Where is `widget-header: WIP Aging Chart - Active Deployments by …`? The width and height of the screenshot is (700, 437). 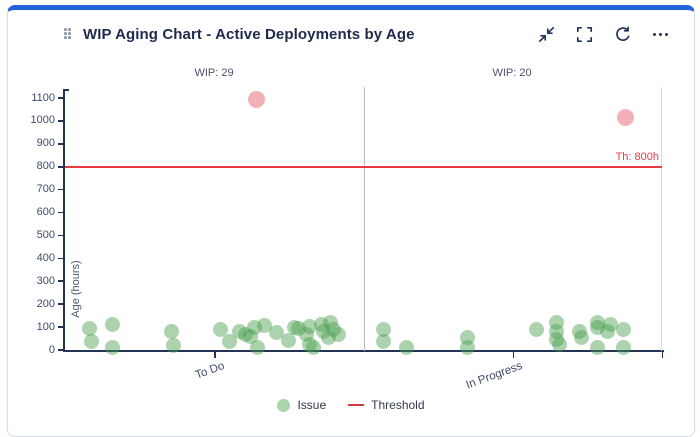
widget-header: WIP Aging Chart - Active Deployments by … is located at coordinates (351, 34).